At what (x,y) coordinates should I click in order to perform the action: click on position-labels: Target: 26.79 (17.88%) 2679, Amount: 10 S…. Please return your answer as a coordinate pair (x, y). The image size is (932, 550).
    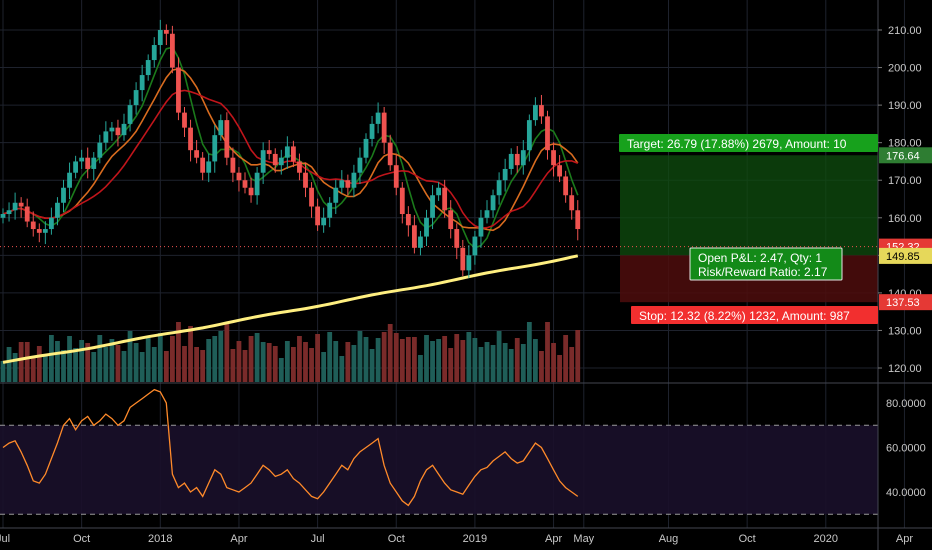
    Looking at the image, I should click on (748, 229).